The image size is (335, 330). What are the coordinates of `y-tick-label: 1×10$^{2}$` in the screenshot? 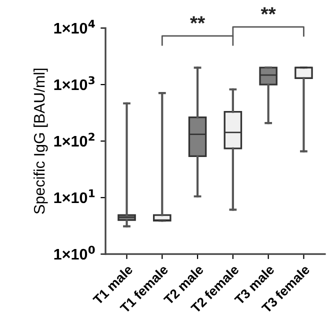 It's located at (74, 139).